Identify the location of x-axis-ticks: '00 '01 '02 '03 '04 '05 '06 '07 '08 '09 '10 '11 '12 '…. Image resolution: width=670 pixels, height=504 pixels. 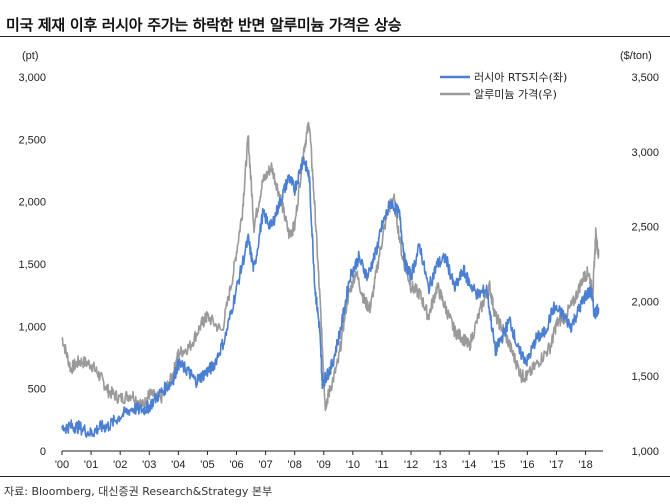
(324, 461).